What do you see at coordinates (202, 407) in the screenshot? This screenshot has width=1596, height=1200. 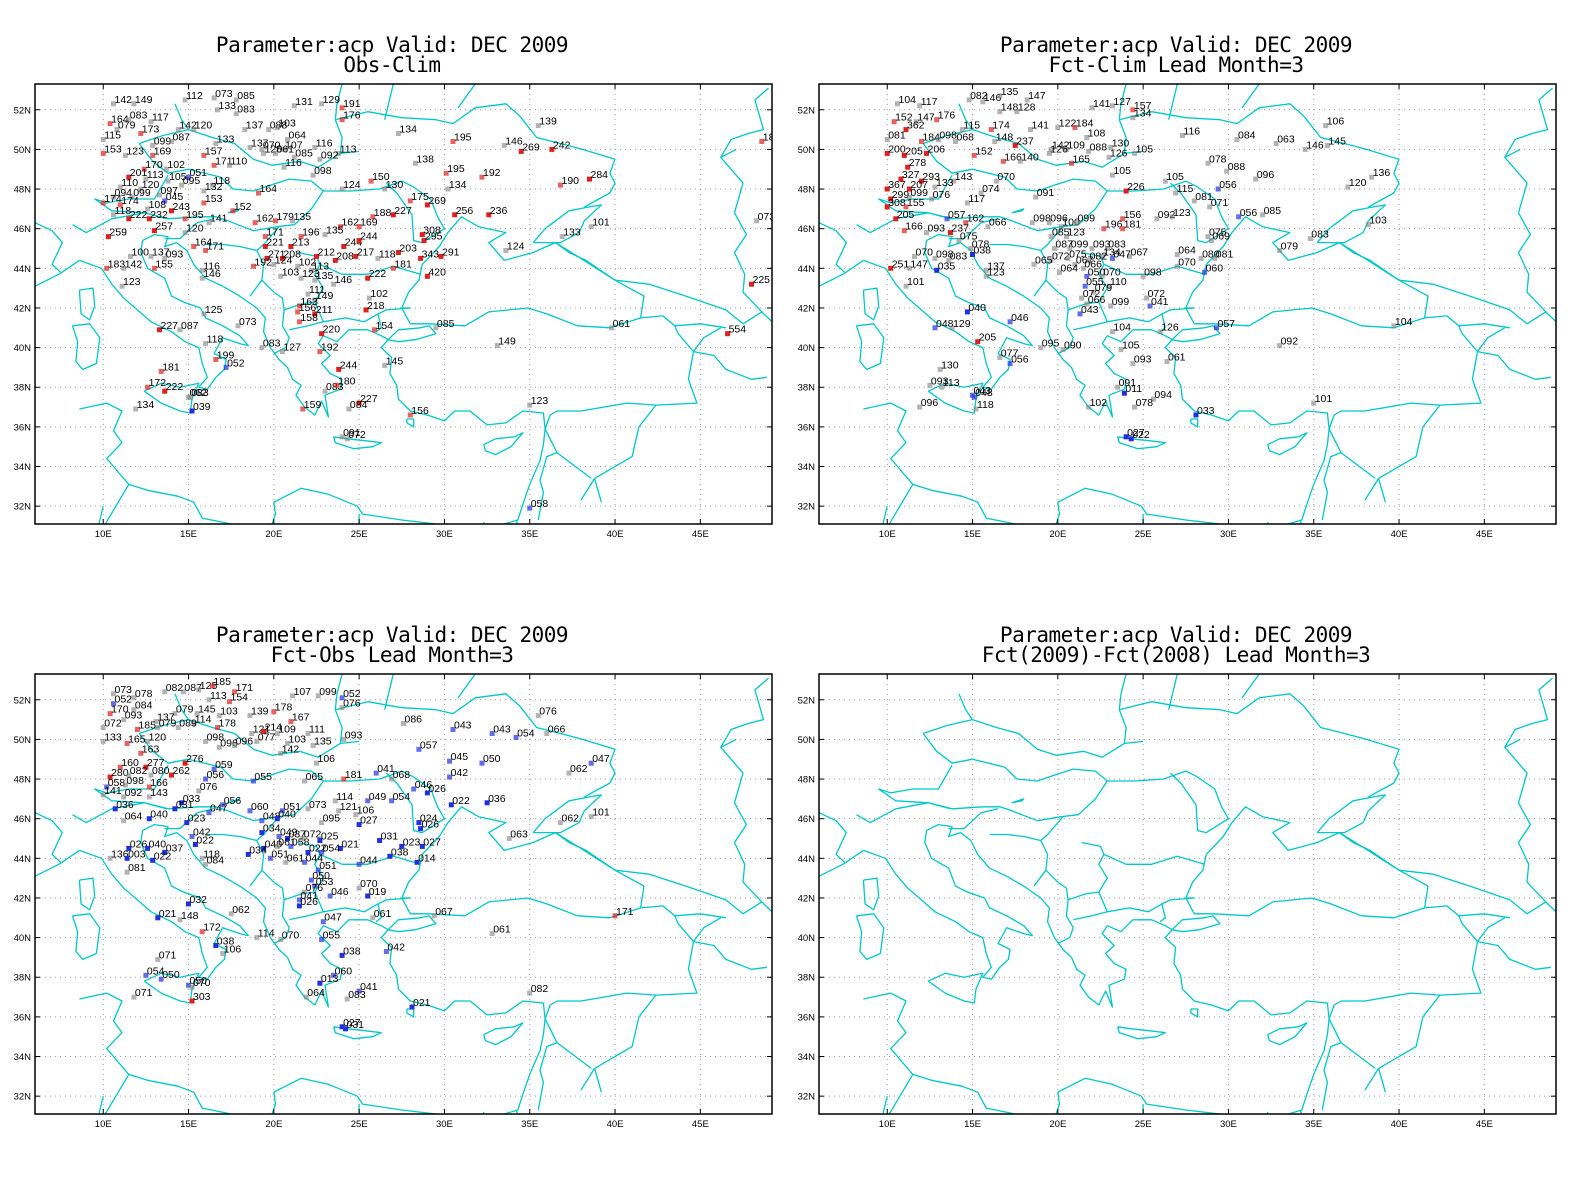 I see `station-value-label: 039` at bounding box center [202, 407].